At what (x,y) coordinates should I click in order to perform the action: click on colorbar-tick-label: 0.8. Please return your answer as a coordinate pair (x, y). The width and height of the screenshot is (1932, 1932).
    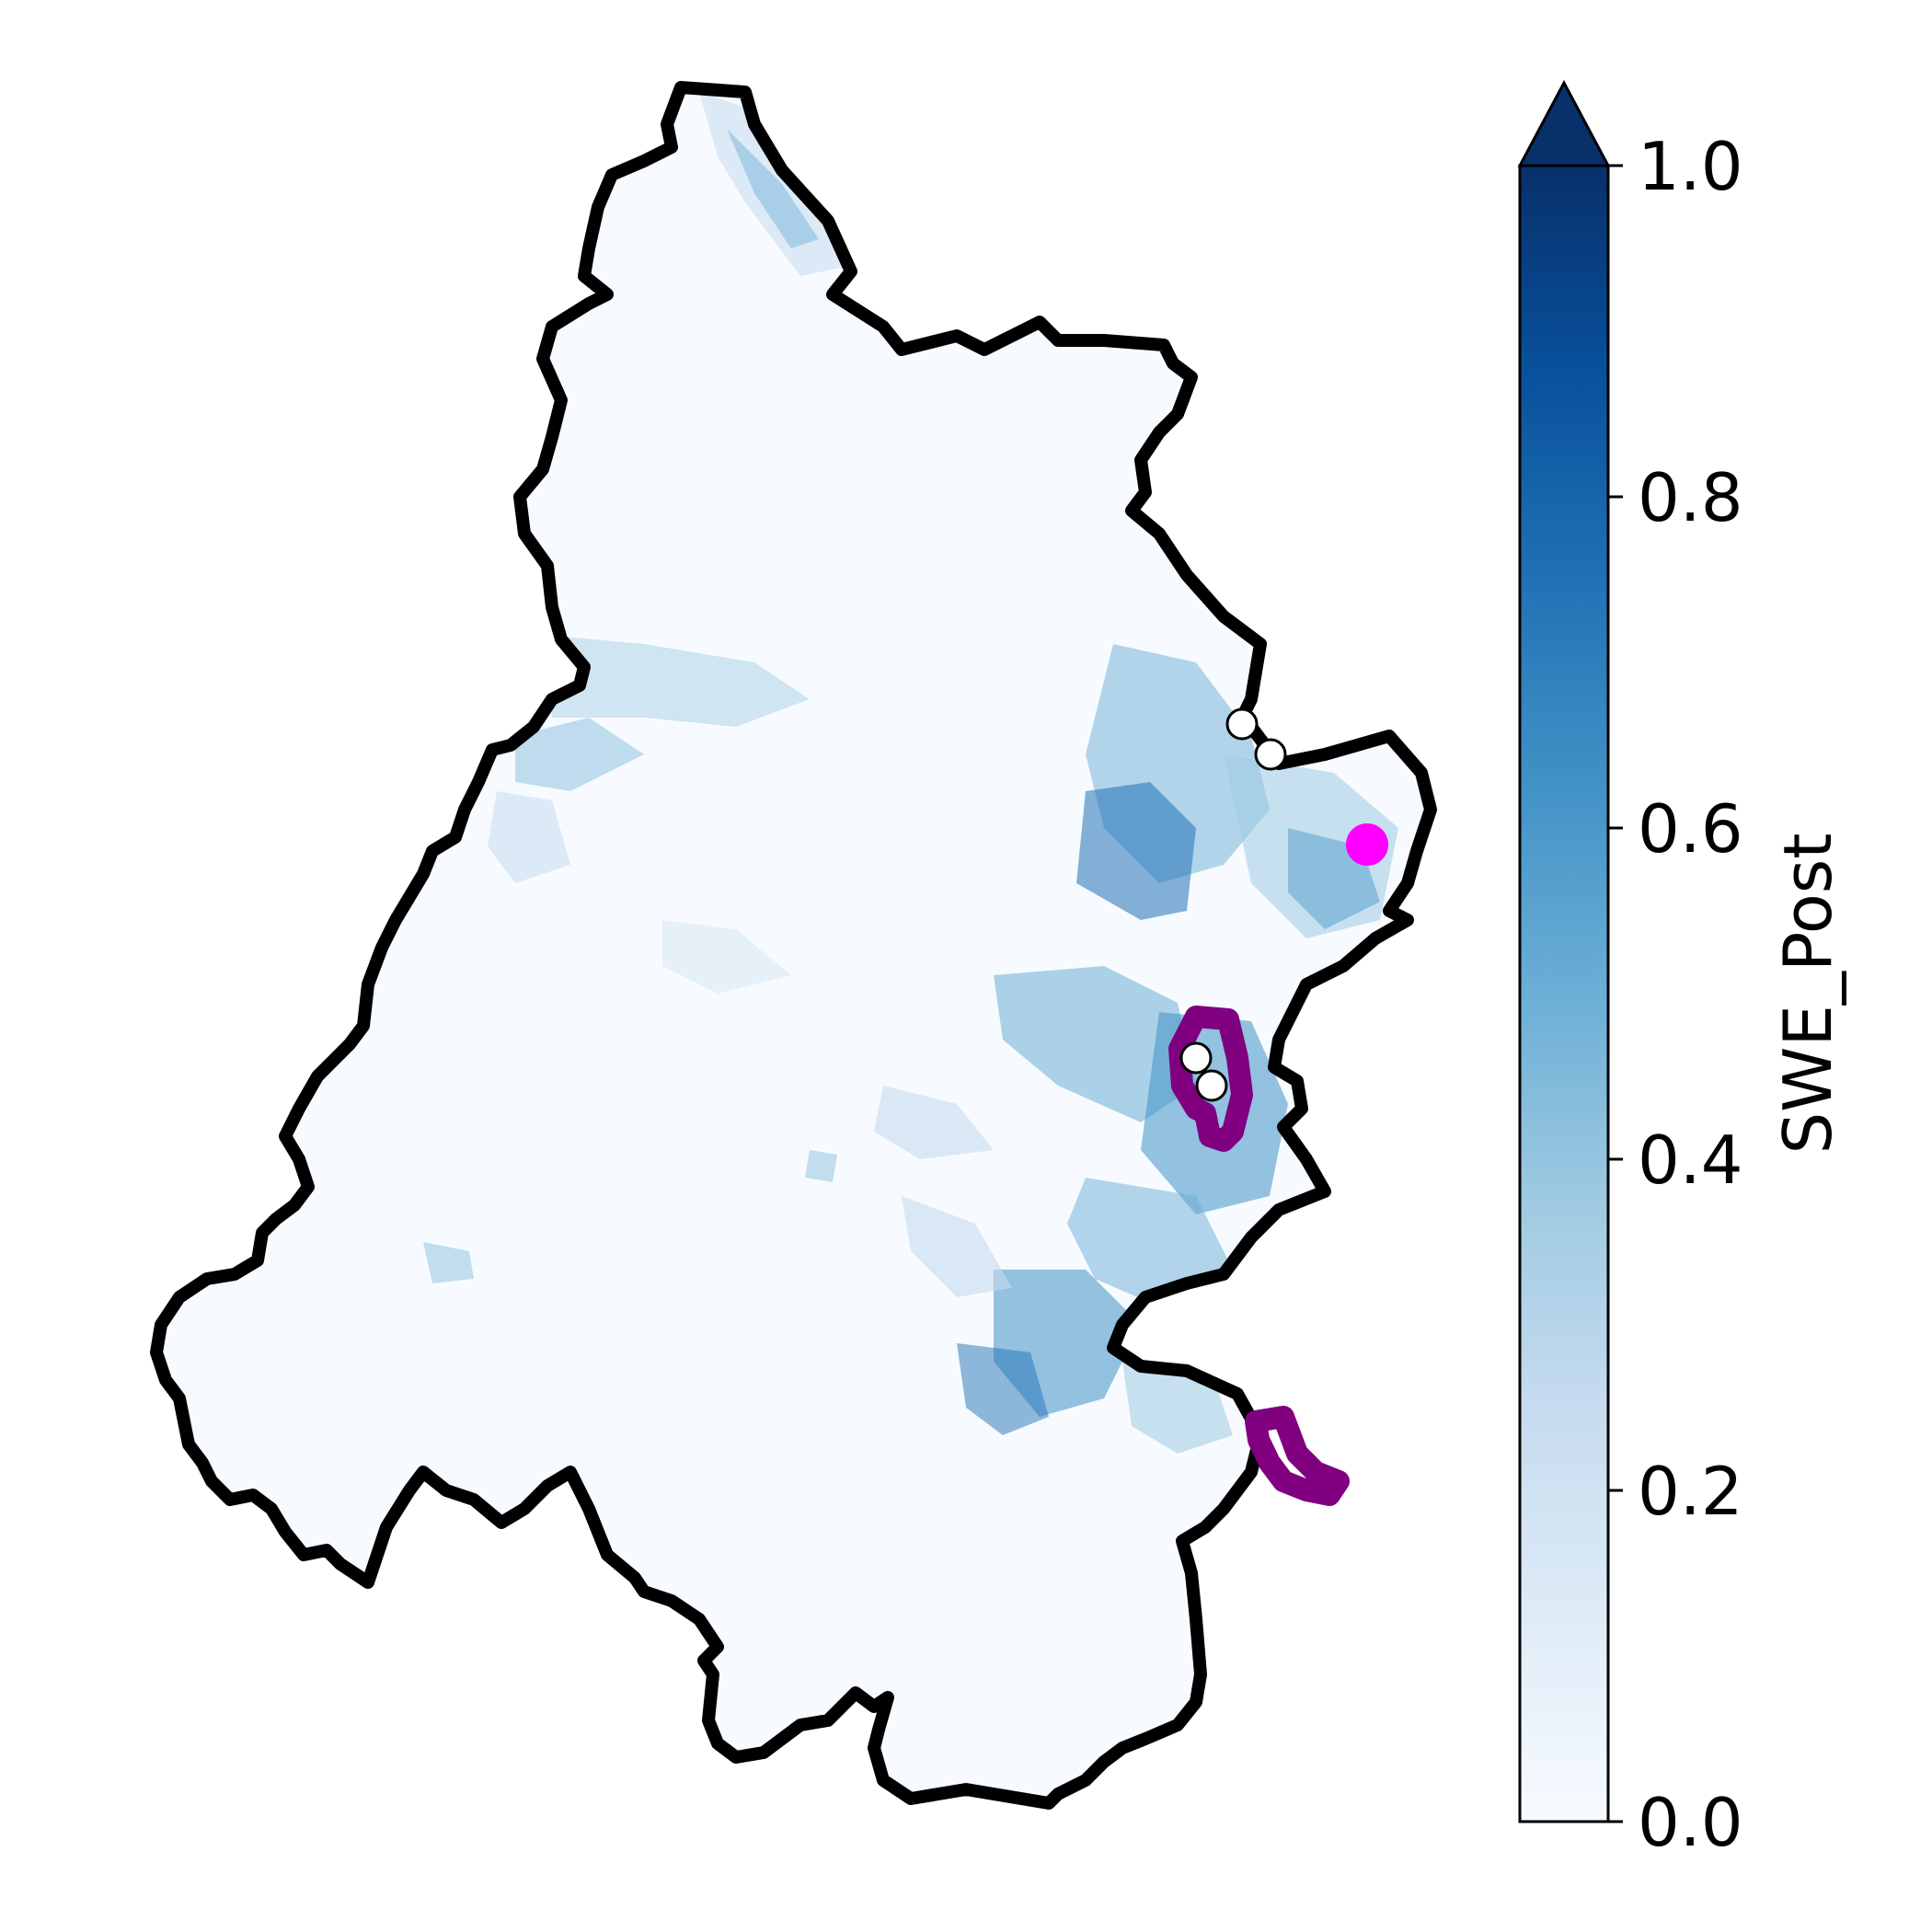
    Looking at the image, I should click on (1690, 497).